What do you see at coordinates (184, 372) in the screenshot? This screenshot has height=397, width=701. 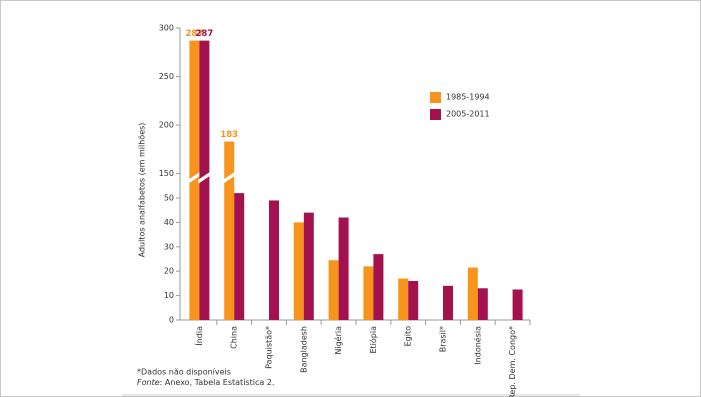 I see `footnote: *Dados não disponíveis` at bounding box center [184, 372].